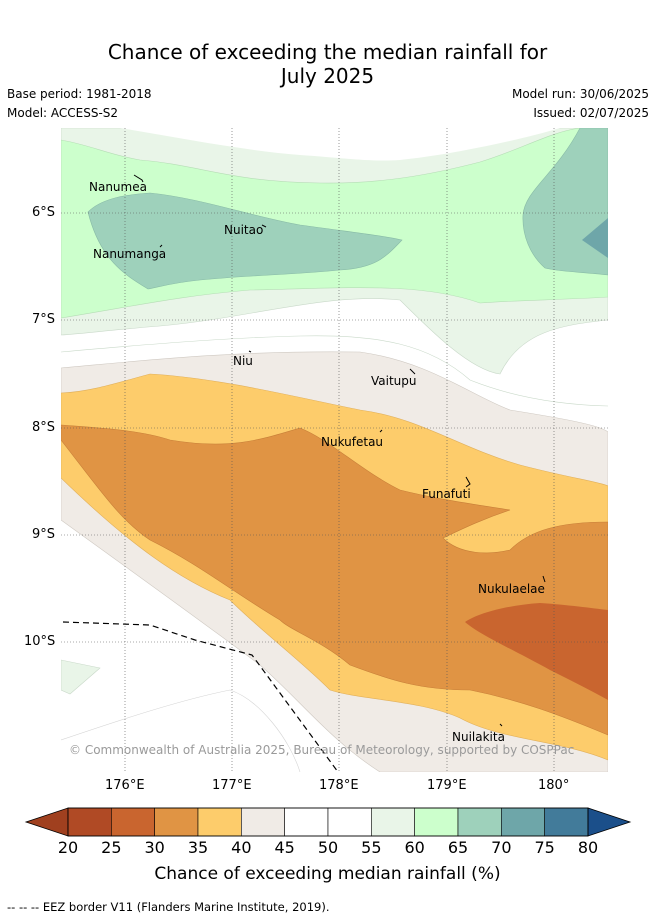 Image resolution: width=655 pixels, height=919 pixels. What do you see at coordinates (40, 641) in the screenshot?
I see `lat-label-10s: 10°S` at bounding box center [40, 641].